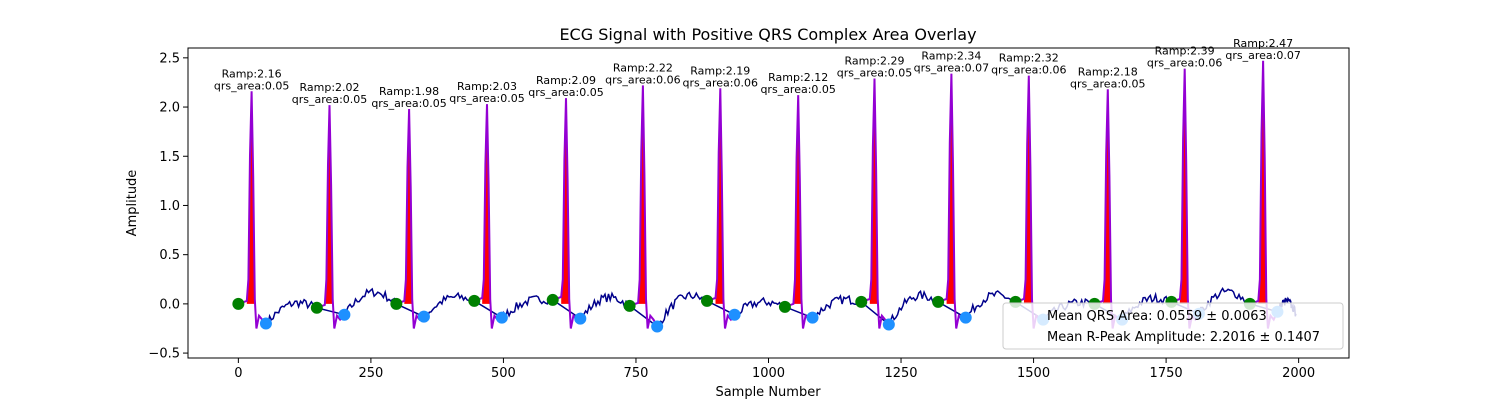  I want to click on y-tick-label: 2.5, so click(169, 58).